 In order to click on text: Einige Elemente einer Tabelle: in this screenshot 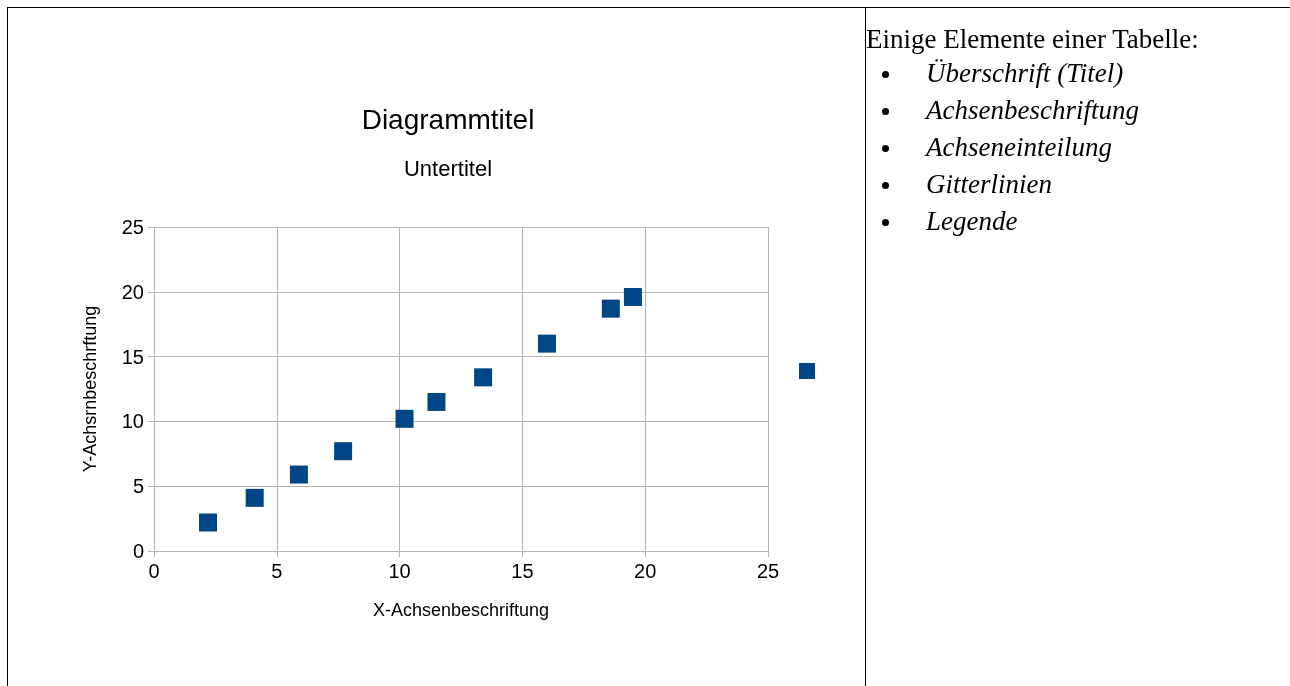, I will do `click(1033, 39)`.